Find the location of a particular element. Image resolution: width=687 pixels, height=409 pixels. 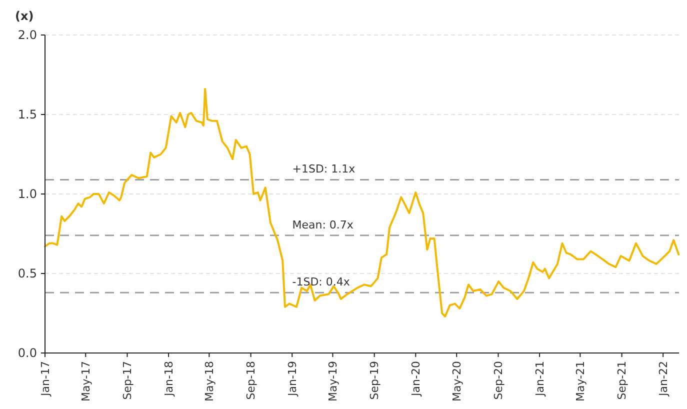

x-tick-label: Jan-20 is located at coordinates (416, 379).